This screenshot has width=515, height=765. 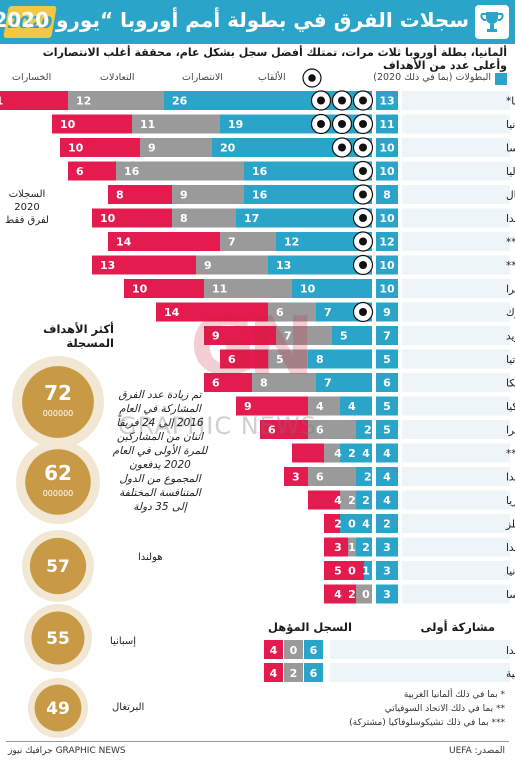 I want to click on label-draws-11: 5, so click(x=280, y=359).